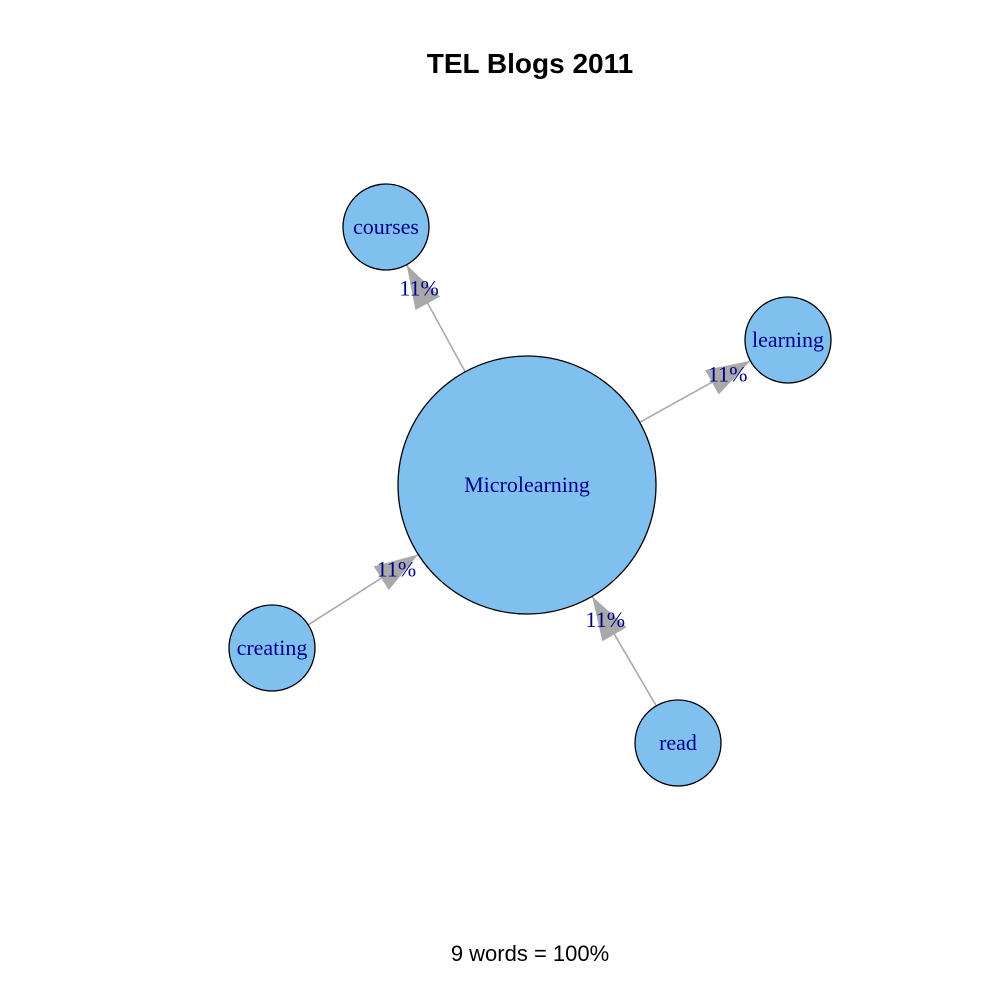  I want to click on node-circle-read, so click(678, 743).